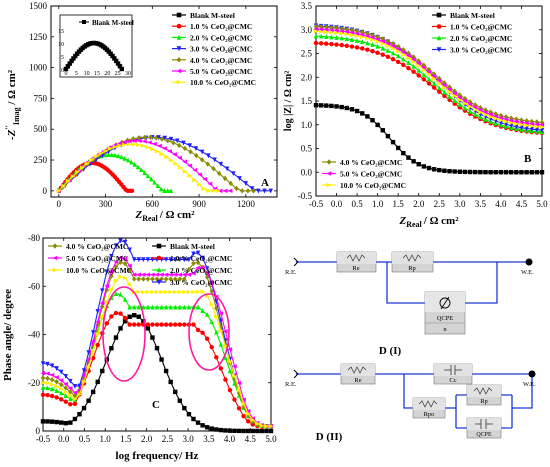 This screenshot has height=467, width=550. Describe the element at coordinates (529, 384) in the screenshot. I see `circuit-2-we-label: W.E.` at that location.